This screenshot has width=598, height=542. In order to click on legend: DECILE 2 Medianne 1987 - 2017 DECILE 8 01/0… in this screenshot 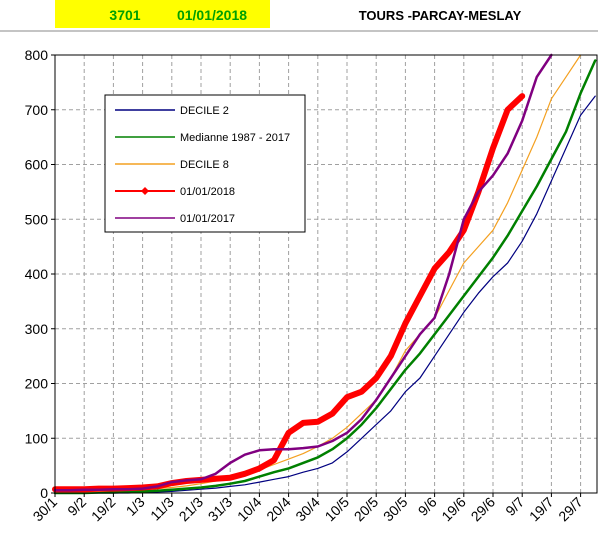, I will do `click(205, 163)`.